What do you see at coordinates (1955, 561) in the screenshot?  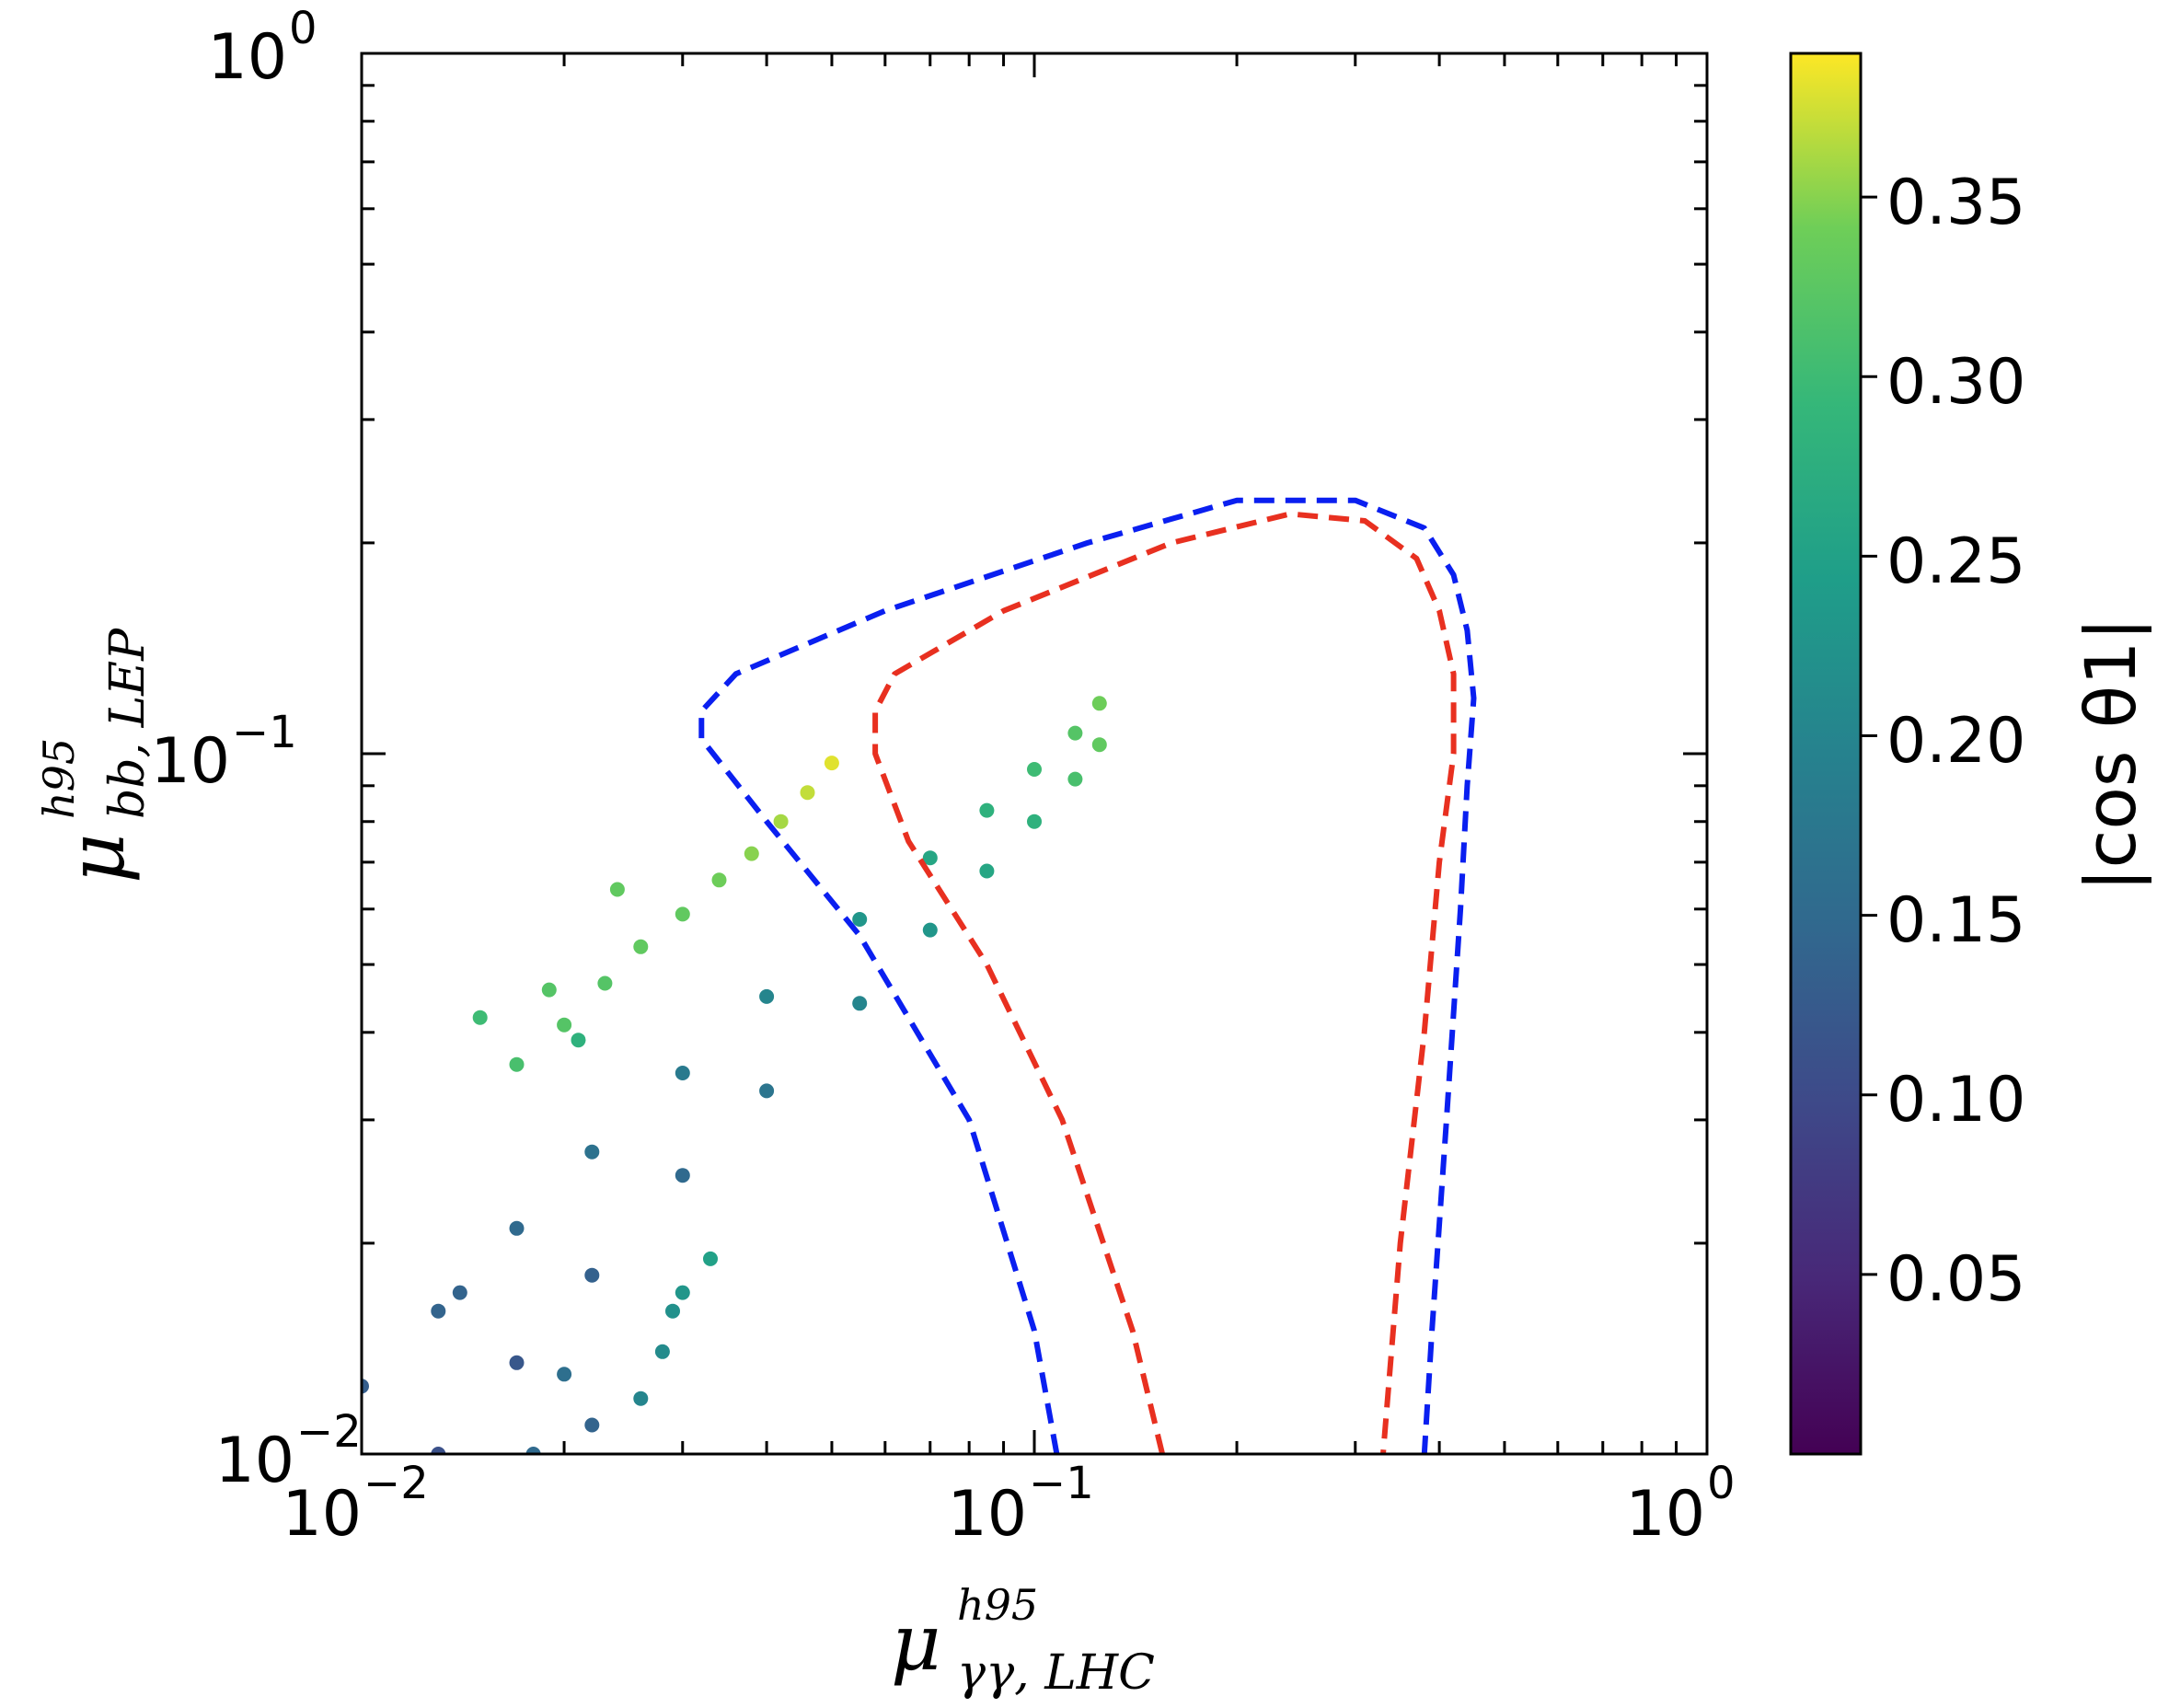 I see `cbar-tick-4: 0.25` at bounding box center [1955, 561].